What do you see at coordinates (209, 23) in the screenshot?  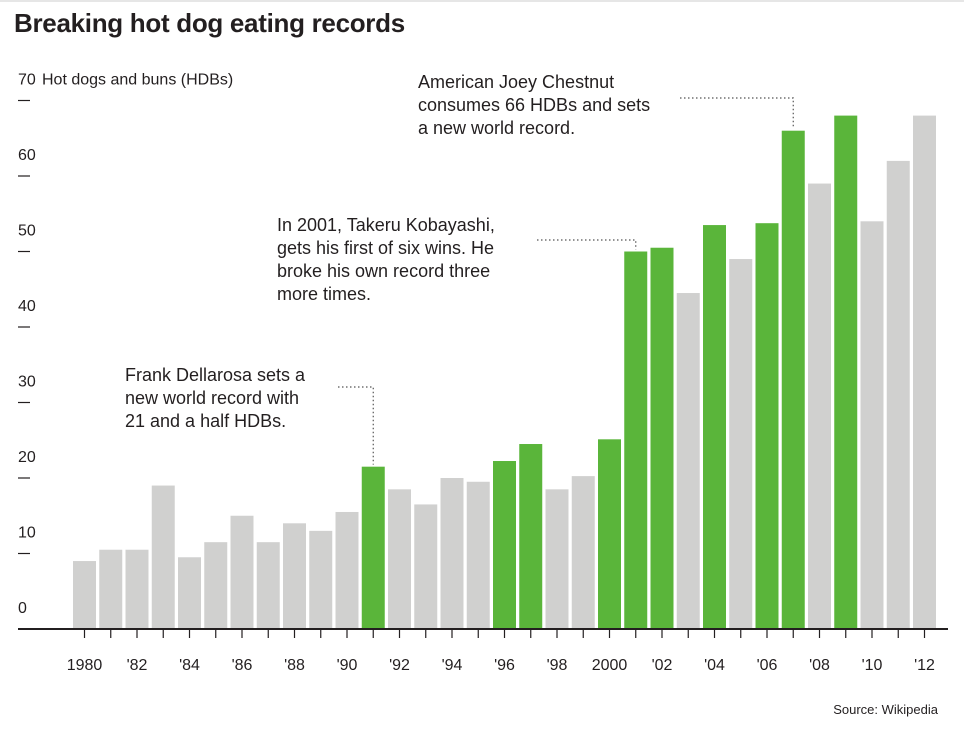 I see `chart-title: Breaking hot dog eating records` at bounding box center [209, 23].